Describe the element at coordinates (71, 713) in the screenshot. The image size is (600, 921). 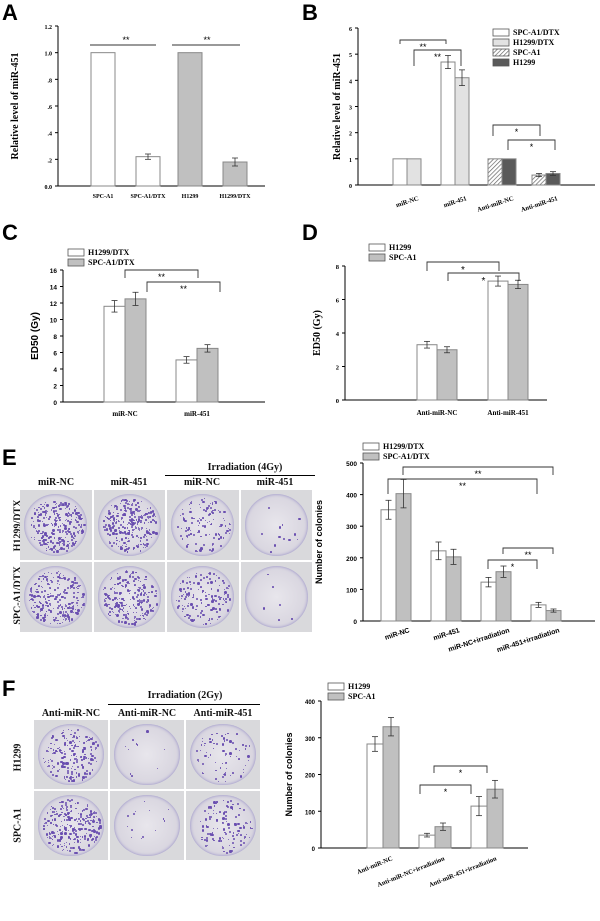
I see `photo-f-col-label: Anti-miR-NC` at that location.